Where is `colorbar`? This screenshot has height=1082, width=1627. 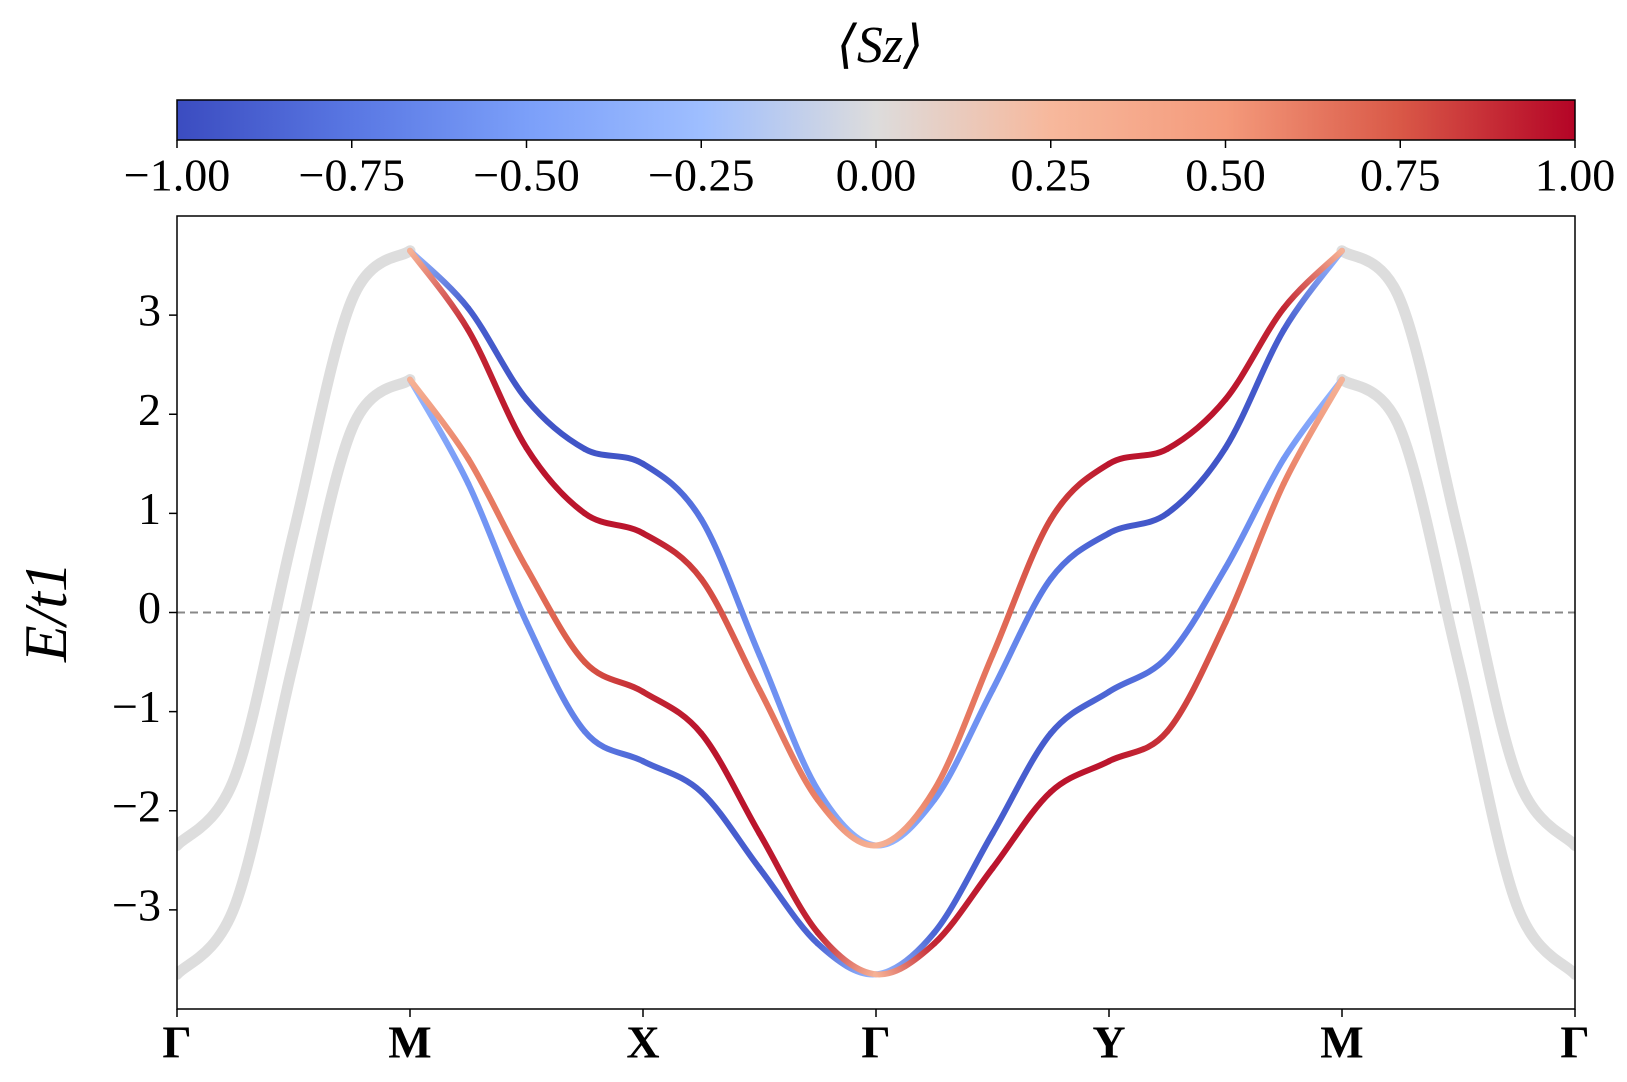
colorbar is located at coordinates (876, 120).